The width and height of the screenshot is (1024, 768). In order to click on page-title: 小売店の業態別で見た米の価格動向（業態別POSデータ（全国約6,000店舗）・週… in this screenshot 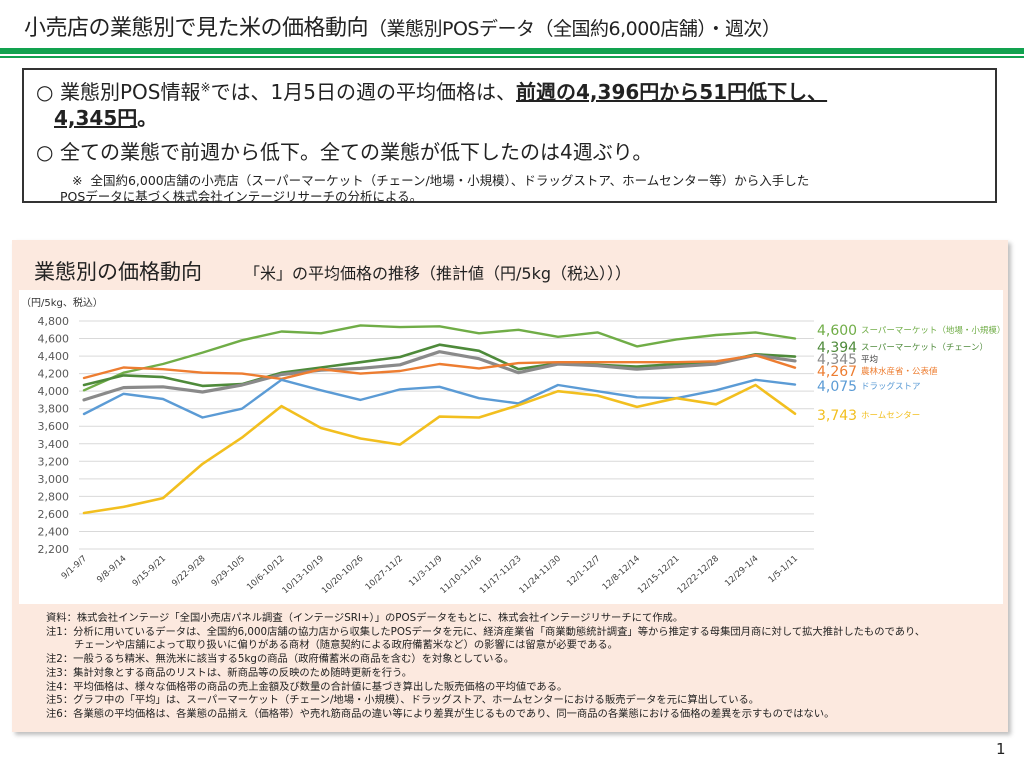, I will do `click(402, 26)`.